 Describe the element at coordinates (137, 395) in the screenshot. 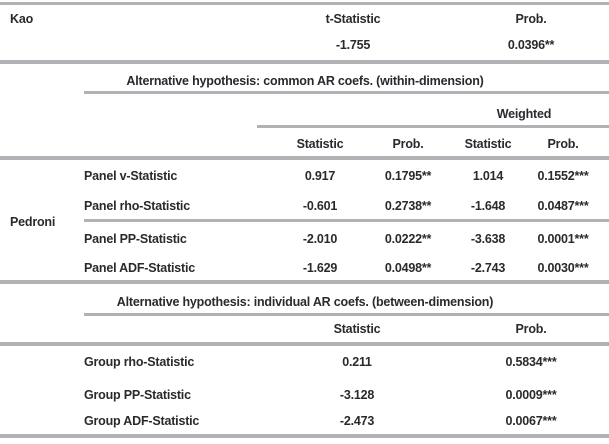

I see `row-label: Group PP-Statistic` at that location.